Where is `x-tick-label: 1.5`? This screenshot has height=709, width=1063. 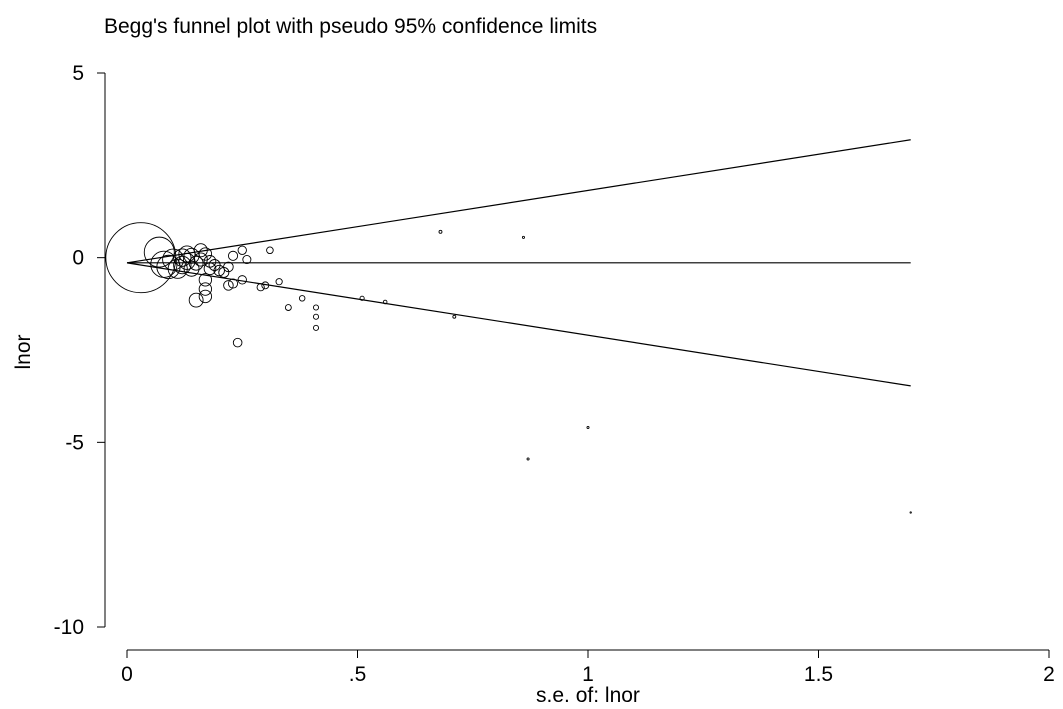 x-tick-label: 1.5 is located at coordinates (818, 674).